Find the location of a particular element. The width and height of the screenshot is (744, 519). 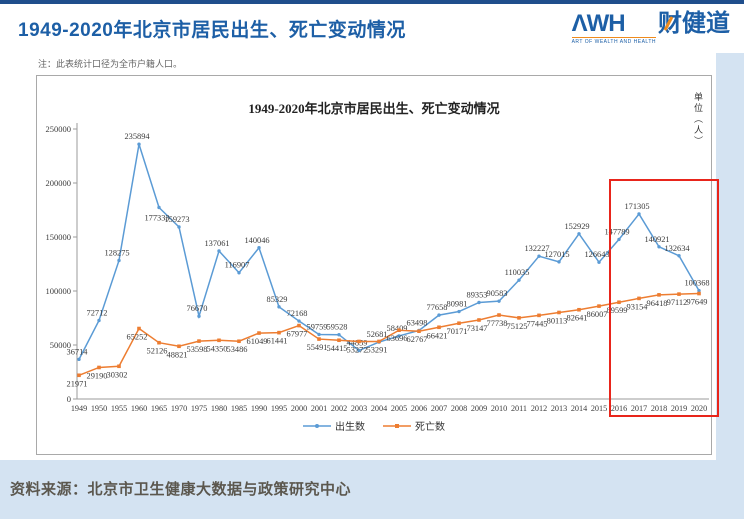

data-label: 61441 is located at coordinates (277, 341).